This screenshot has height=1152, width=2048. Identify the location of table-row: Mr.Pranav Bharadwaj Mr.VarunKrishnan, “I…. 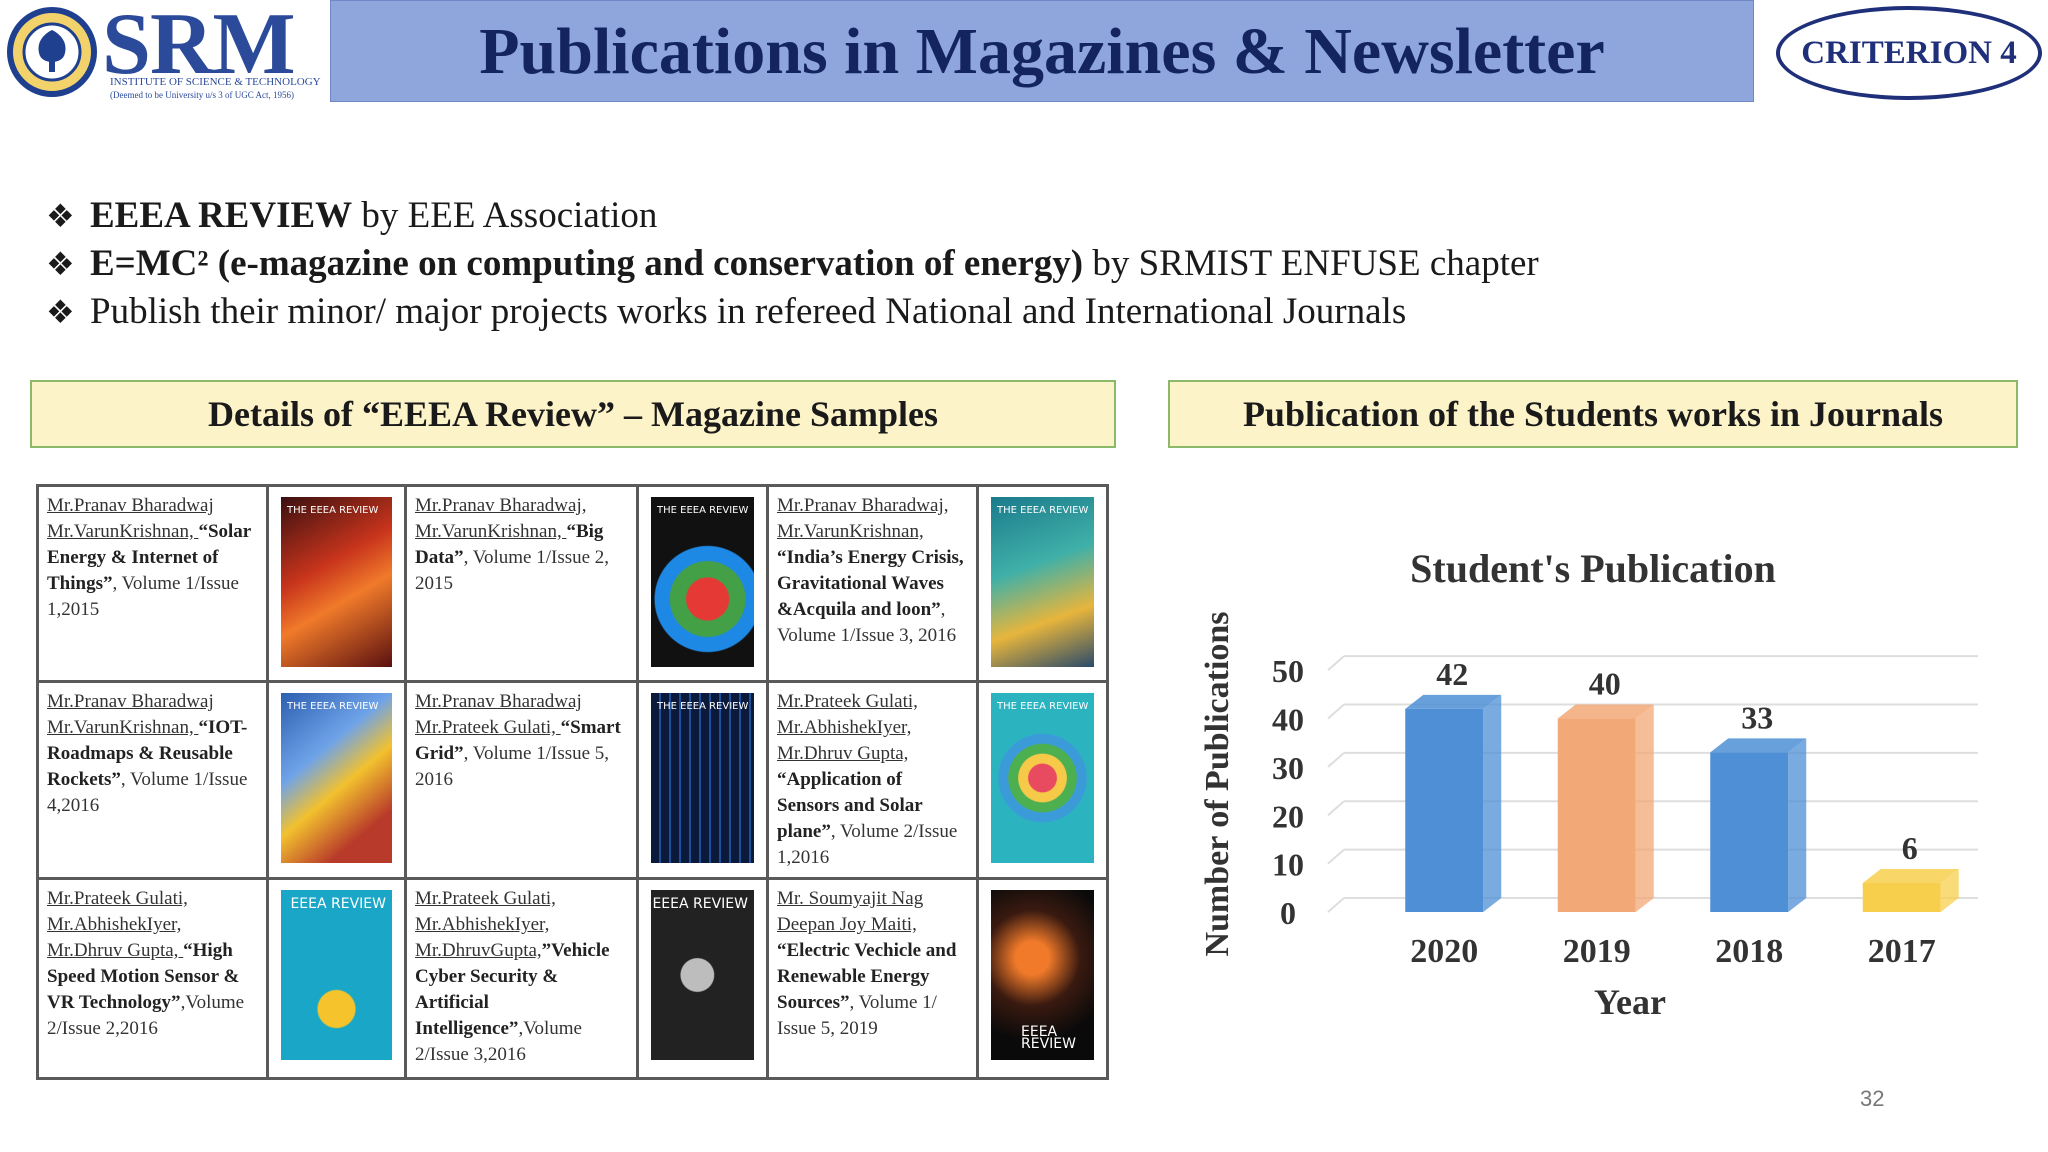
(572, 780).